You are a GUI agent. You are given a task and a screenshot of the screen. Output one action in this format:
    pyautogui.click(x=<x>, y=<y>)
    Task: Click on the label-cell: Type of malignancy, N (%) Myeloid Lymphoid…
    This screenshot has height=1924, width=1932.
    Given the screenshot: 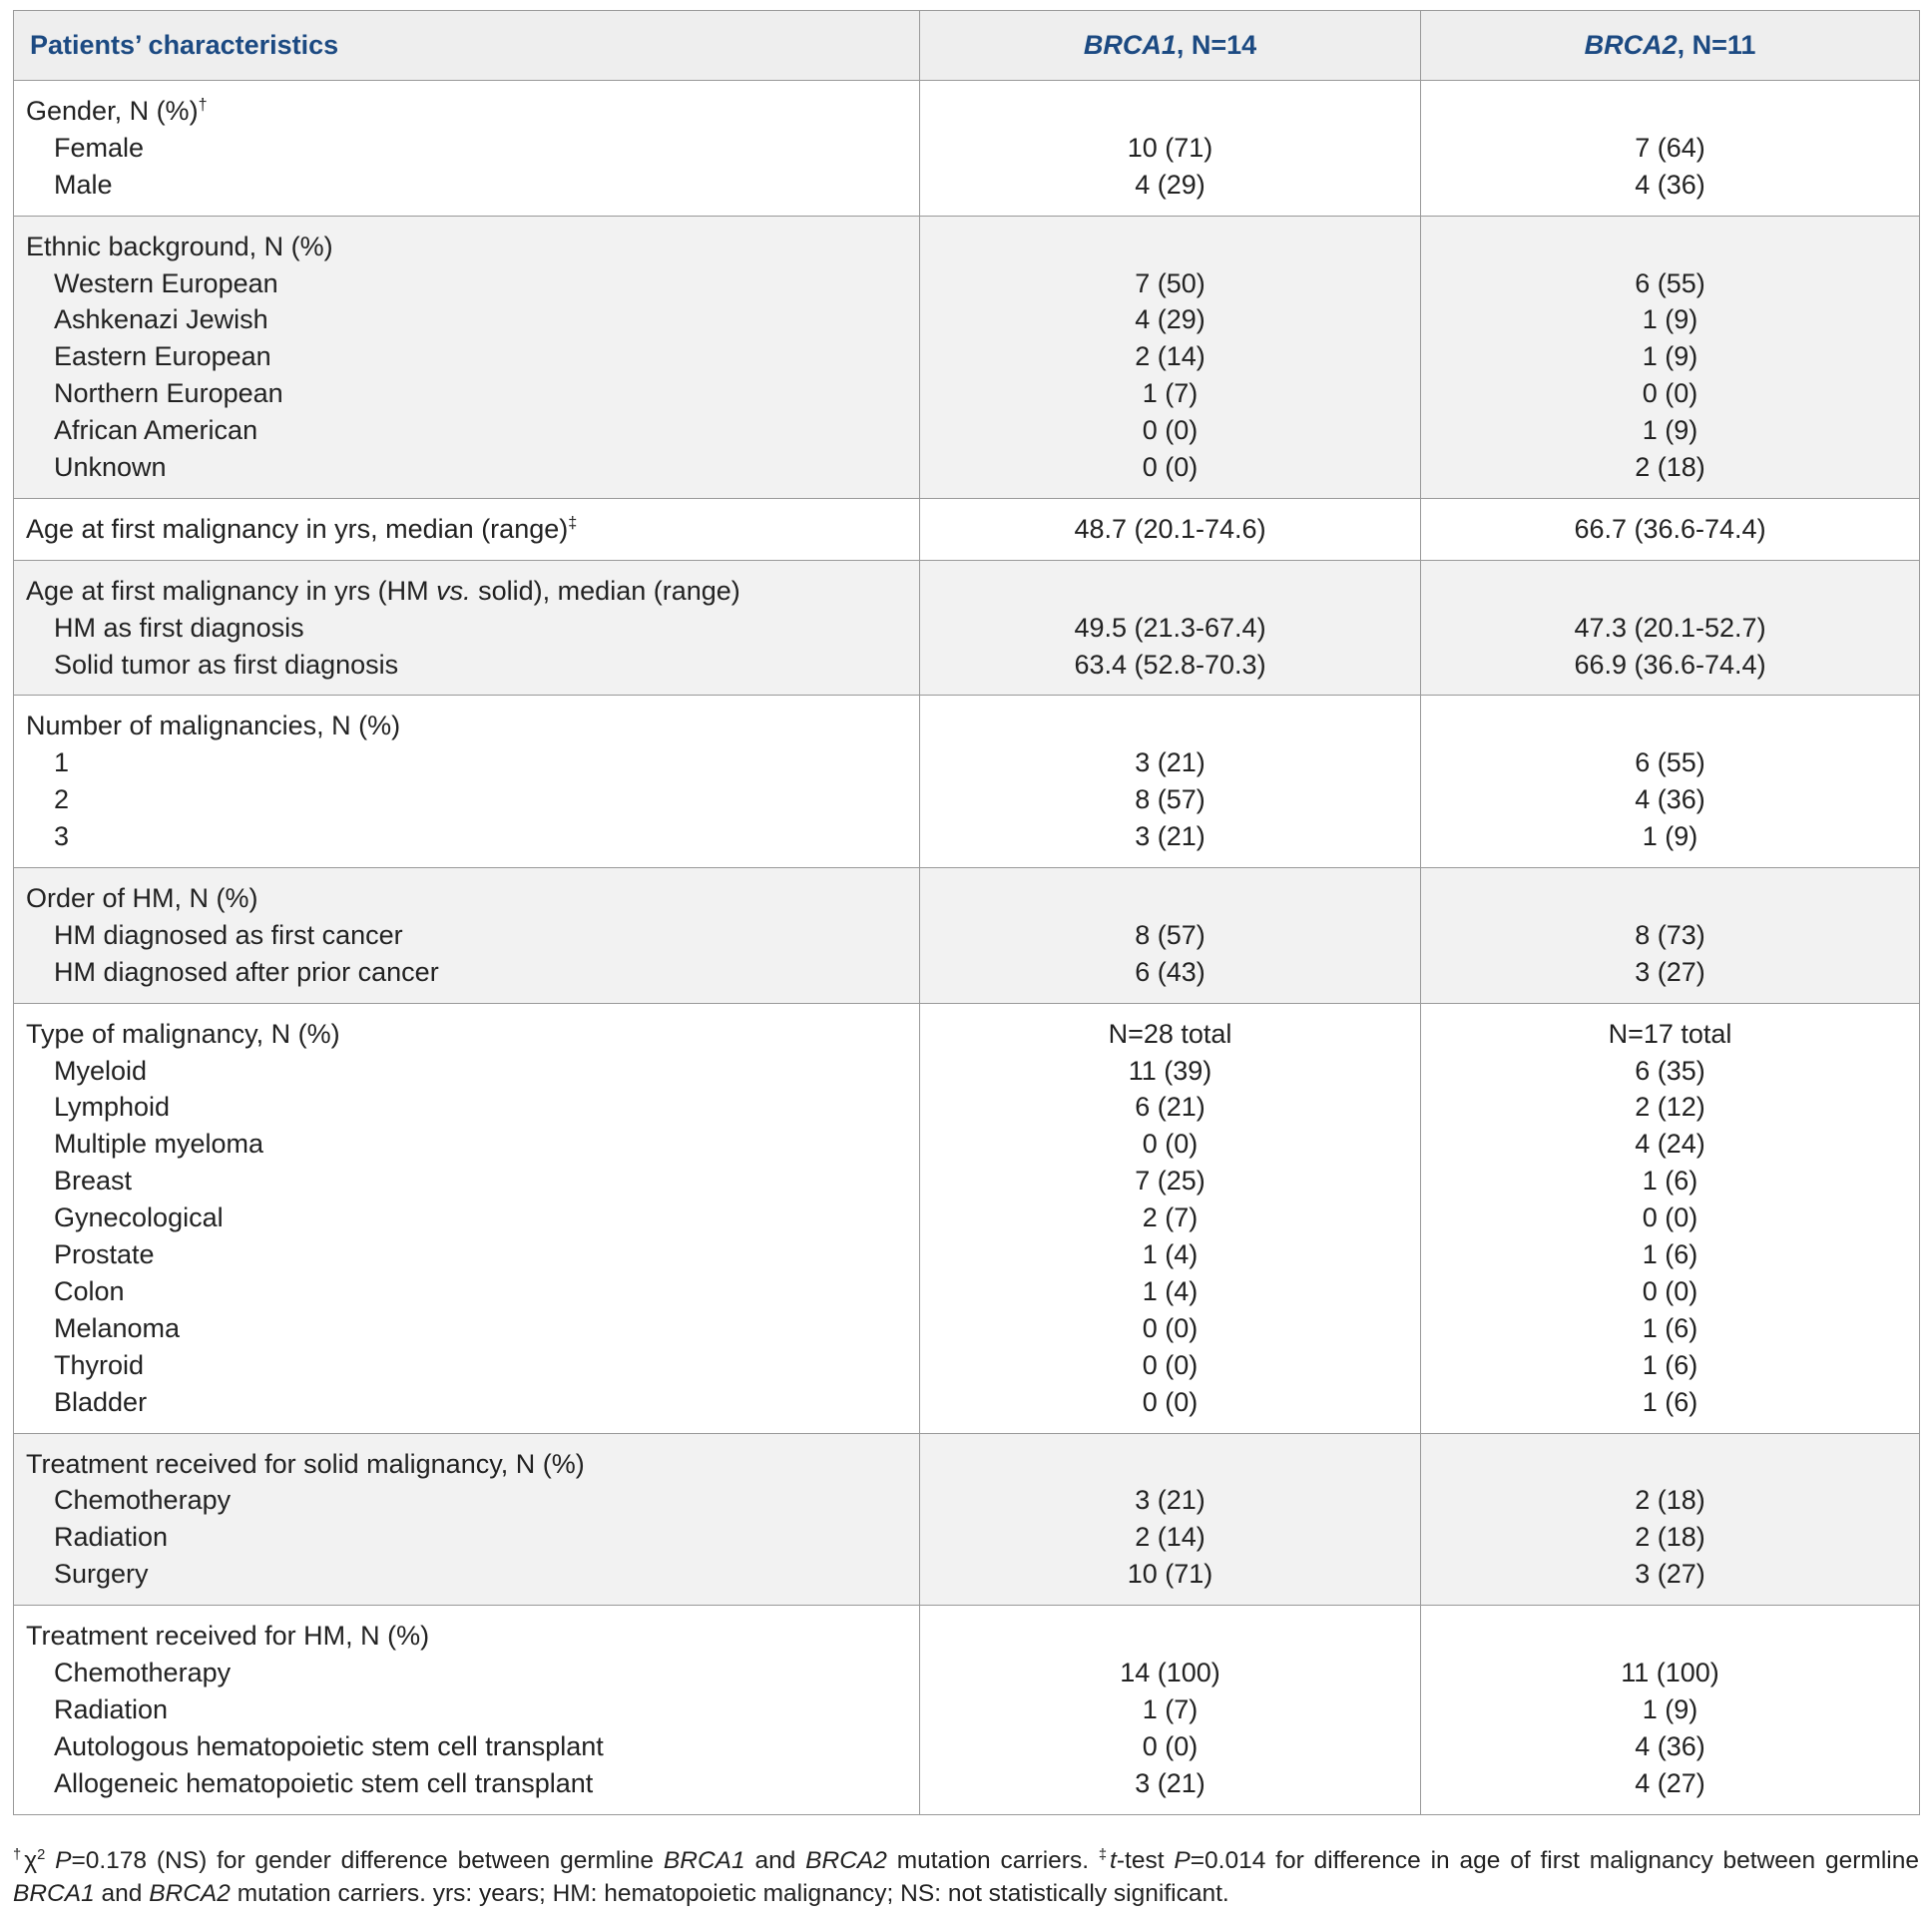 What is the action you would take?
    pyautogui.click(x=466, y=1218)
    